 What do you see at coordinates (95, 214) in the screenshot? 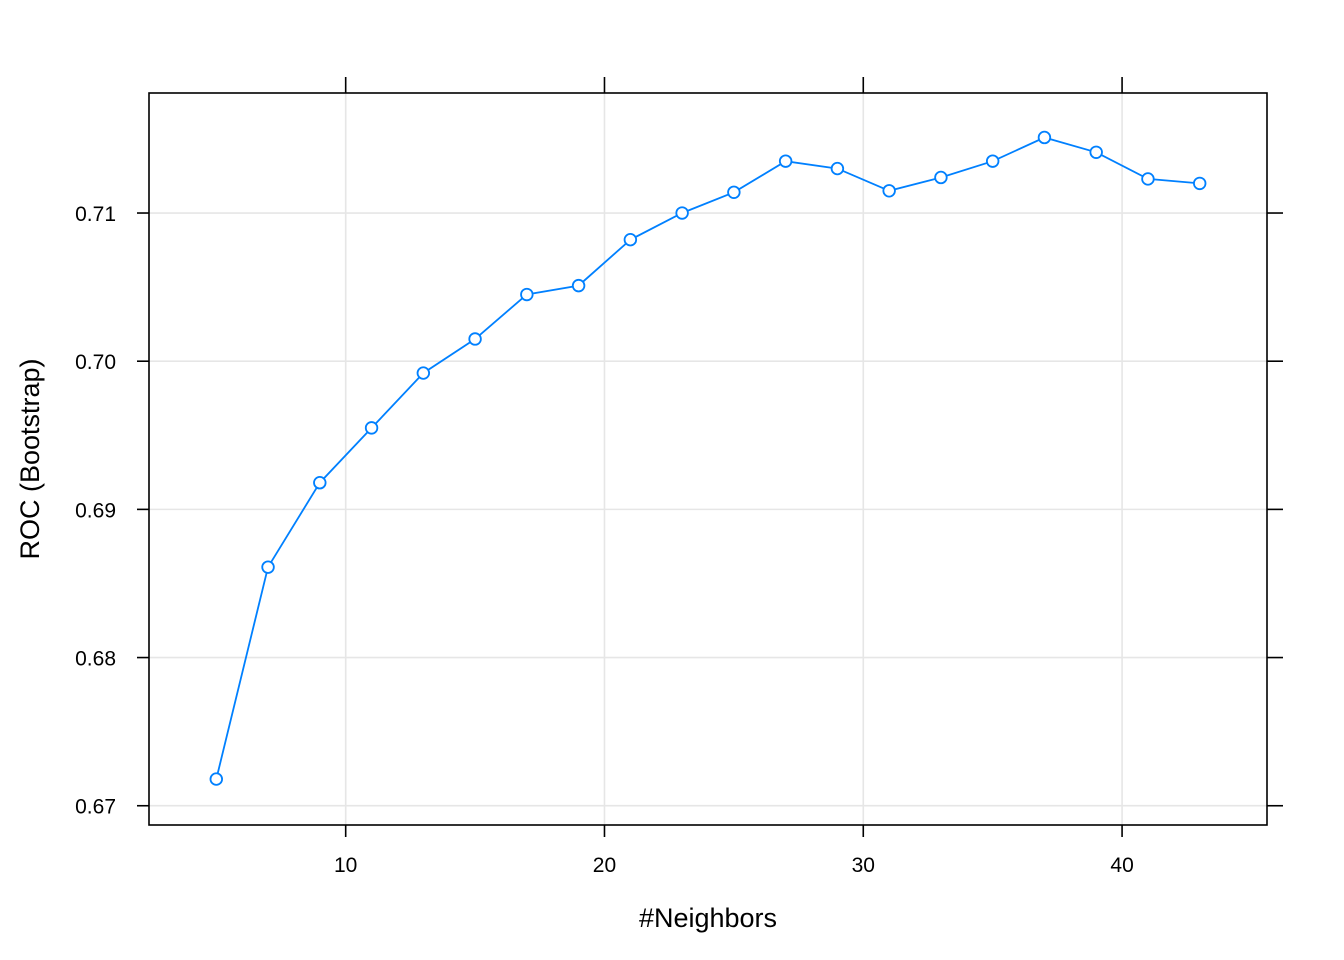
I see `y-tick-label: 0.71` at bounding box center [95, 214].